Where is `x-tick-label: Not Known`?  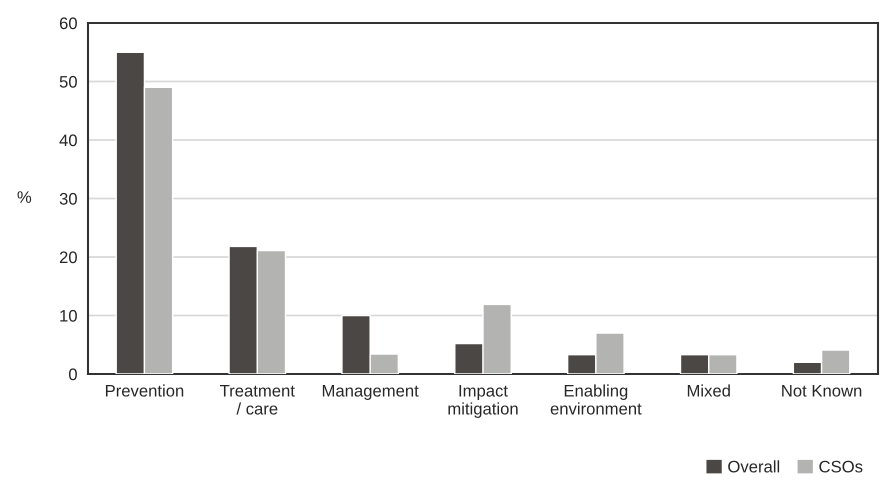 x-tick-label: Not Known is located at coordinates (822, 391).